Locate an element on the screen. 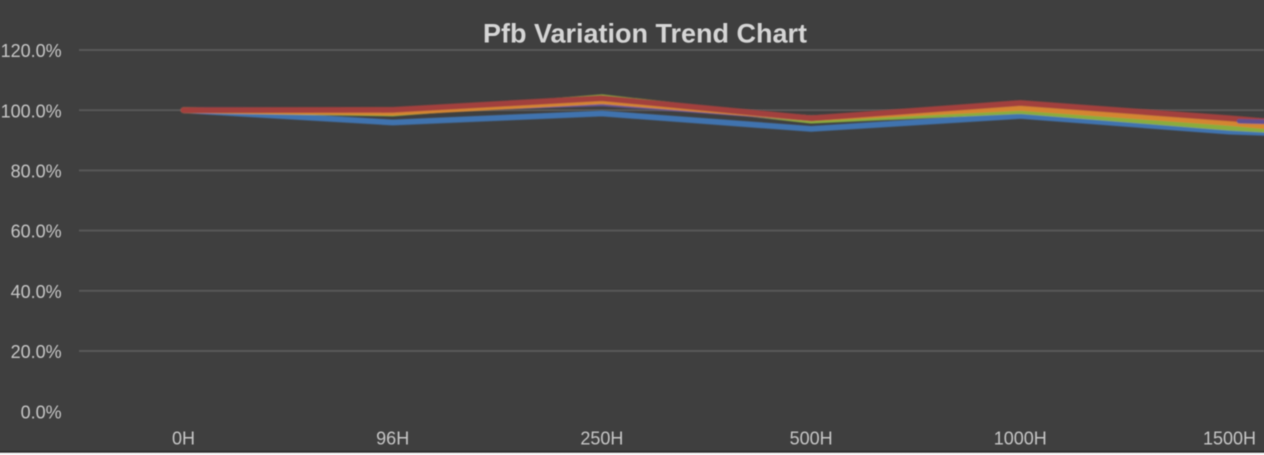 This screenshot has height=455, width=1264. svg-text: 96H is located at coordinates (392, 438).